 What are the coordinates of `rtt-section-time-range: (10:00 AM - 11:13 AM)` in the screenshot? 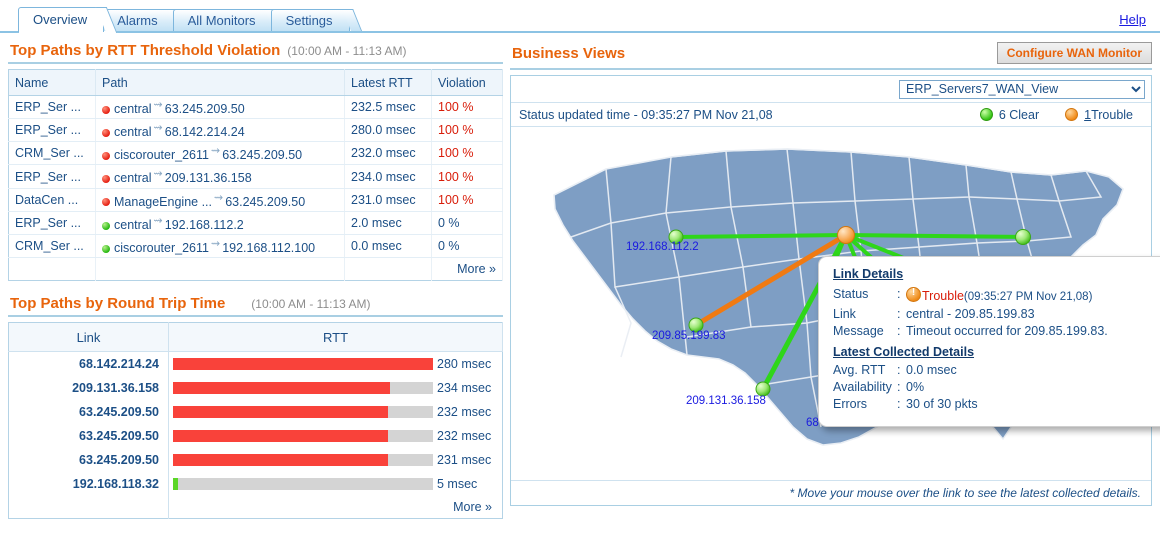 It's located at (311, 304).